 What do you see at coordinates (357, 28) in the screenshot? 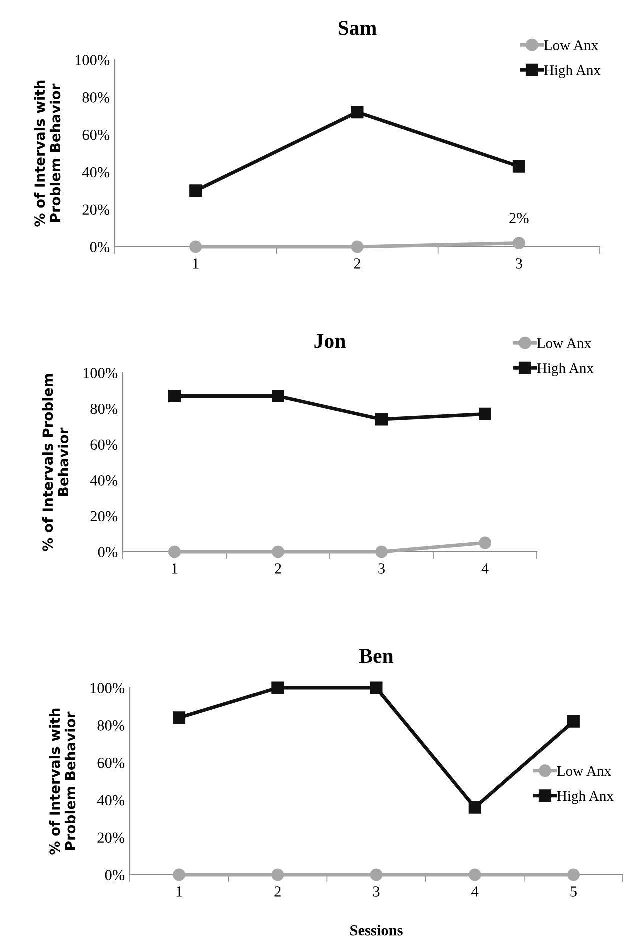
I see `chart-title: Sam` at bounding box center [357, 28].